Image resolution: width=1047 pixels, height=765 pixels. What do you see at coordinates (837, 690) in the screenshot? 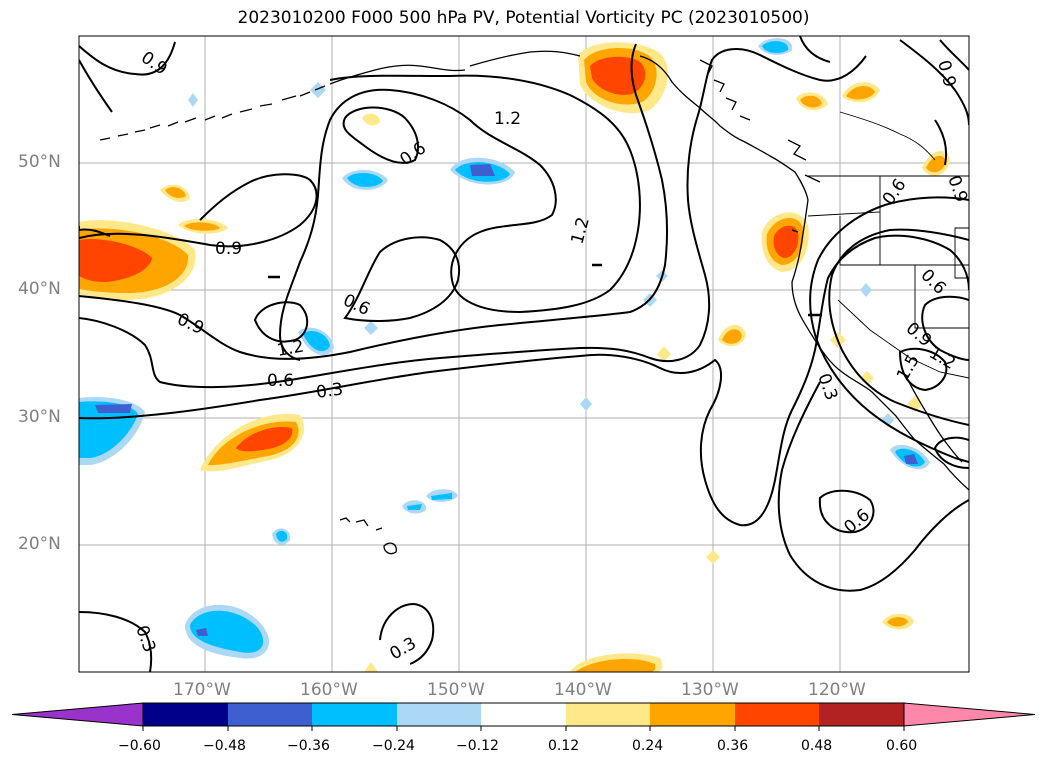
I see `longitude-label: 120°W` at bounding box center [837, 690].